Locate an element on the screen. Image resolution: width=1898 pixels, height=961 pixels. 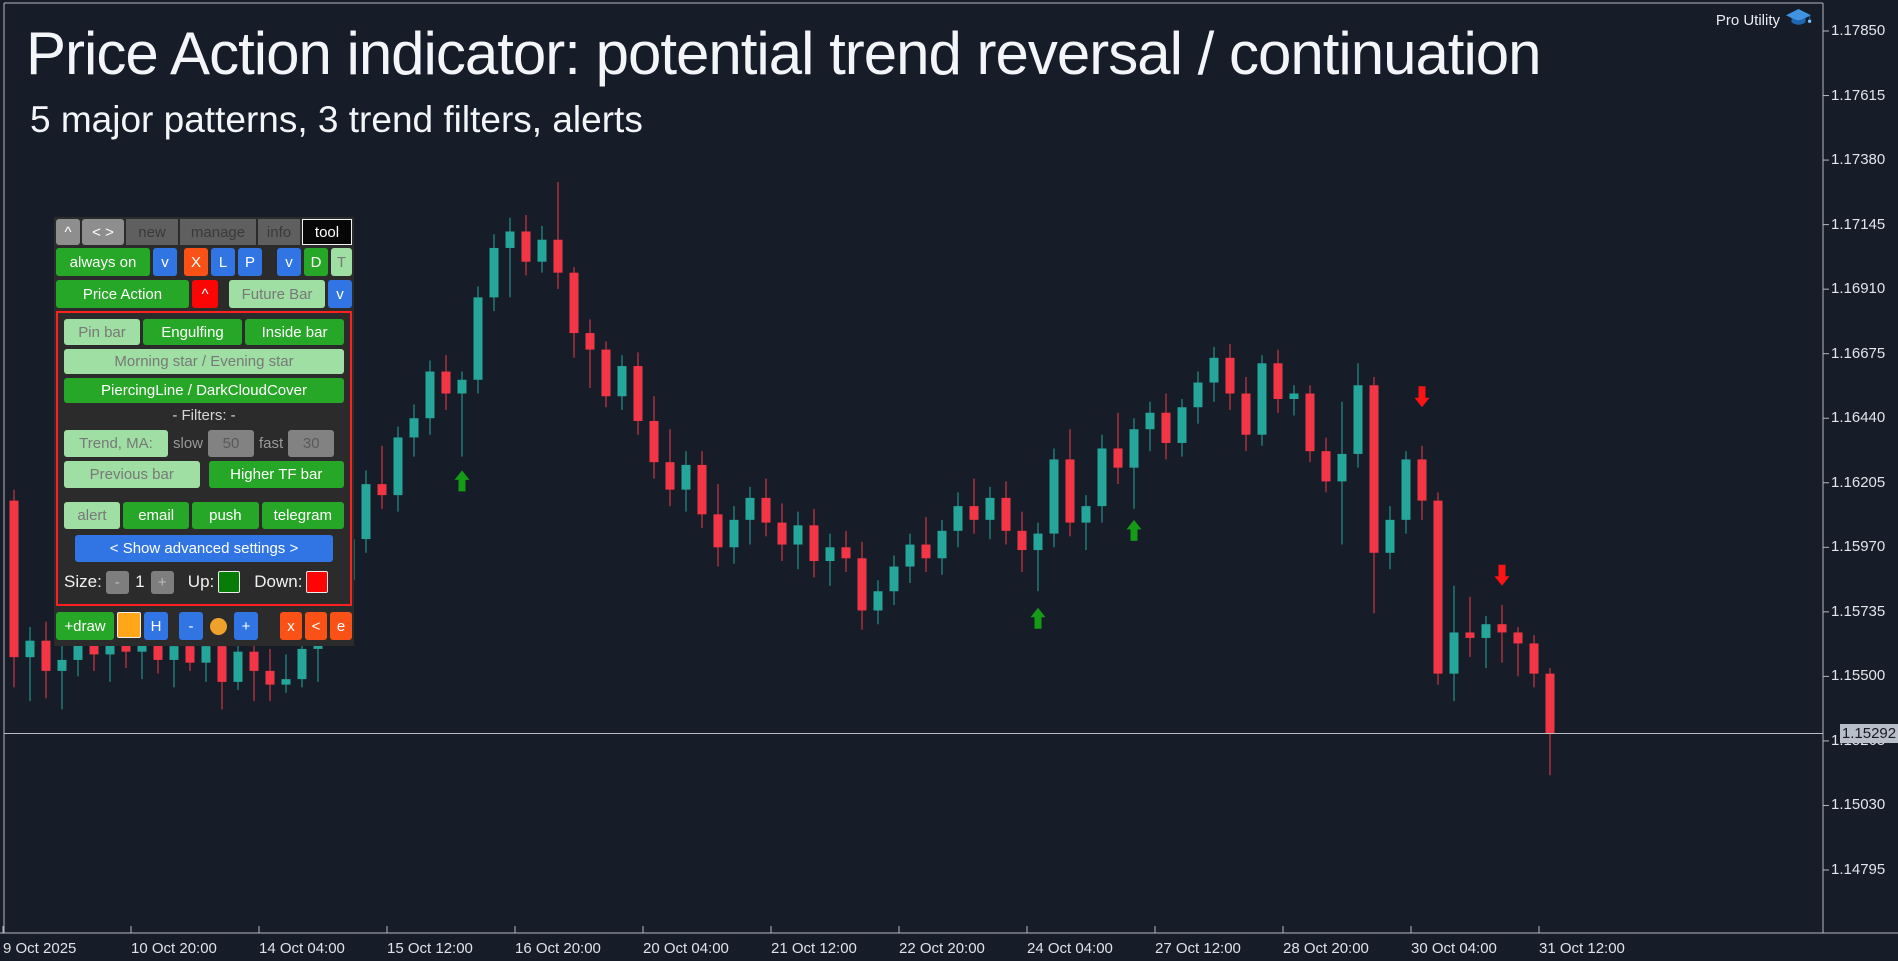
advanced-row: < Show advanced settings > is located at coordinates (204, 548).